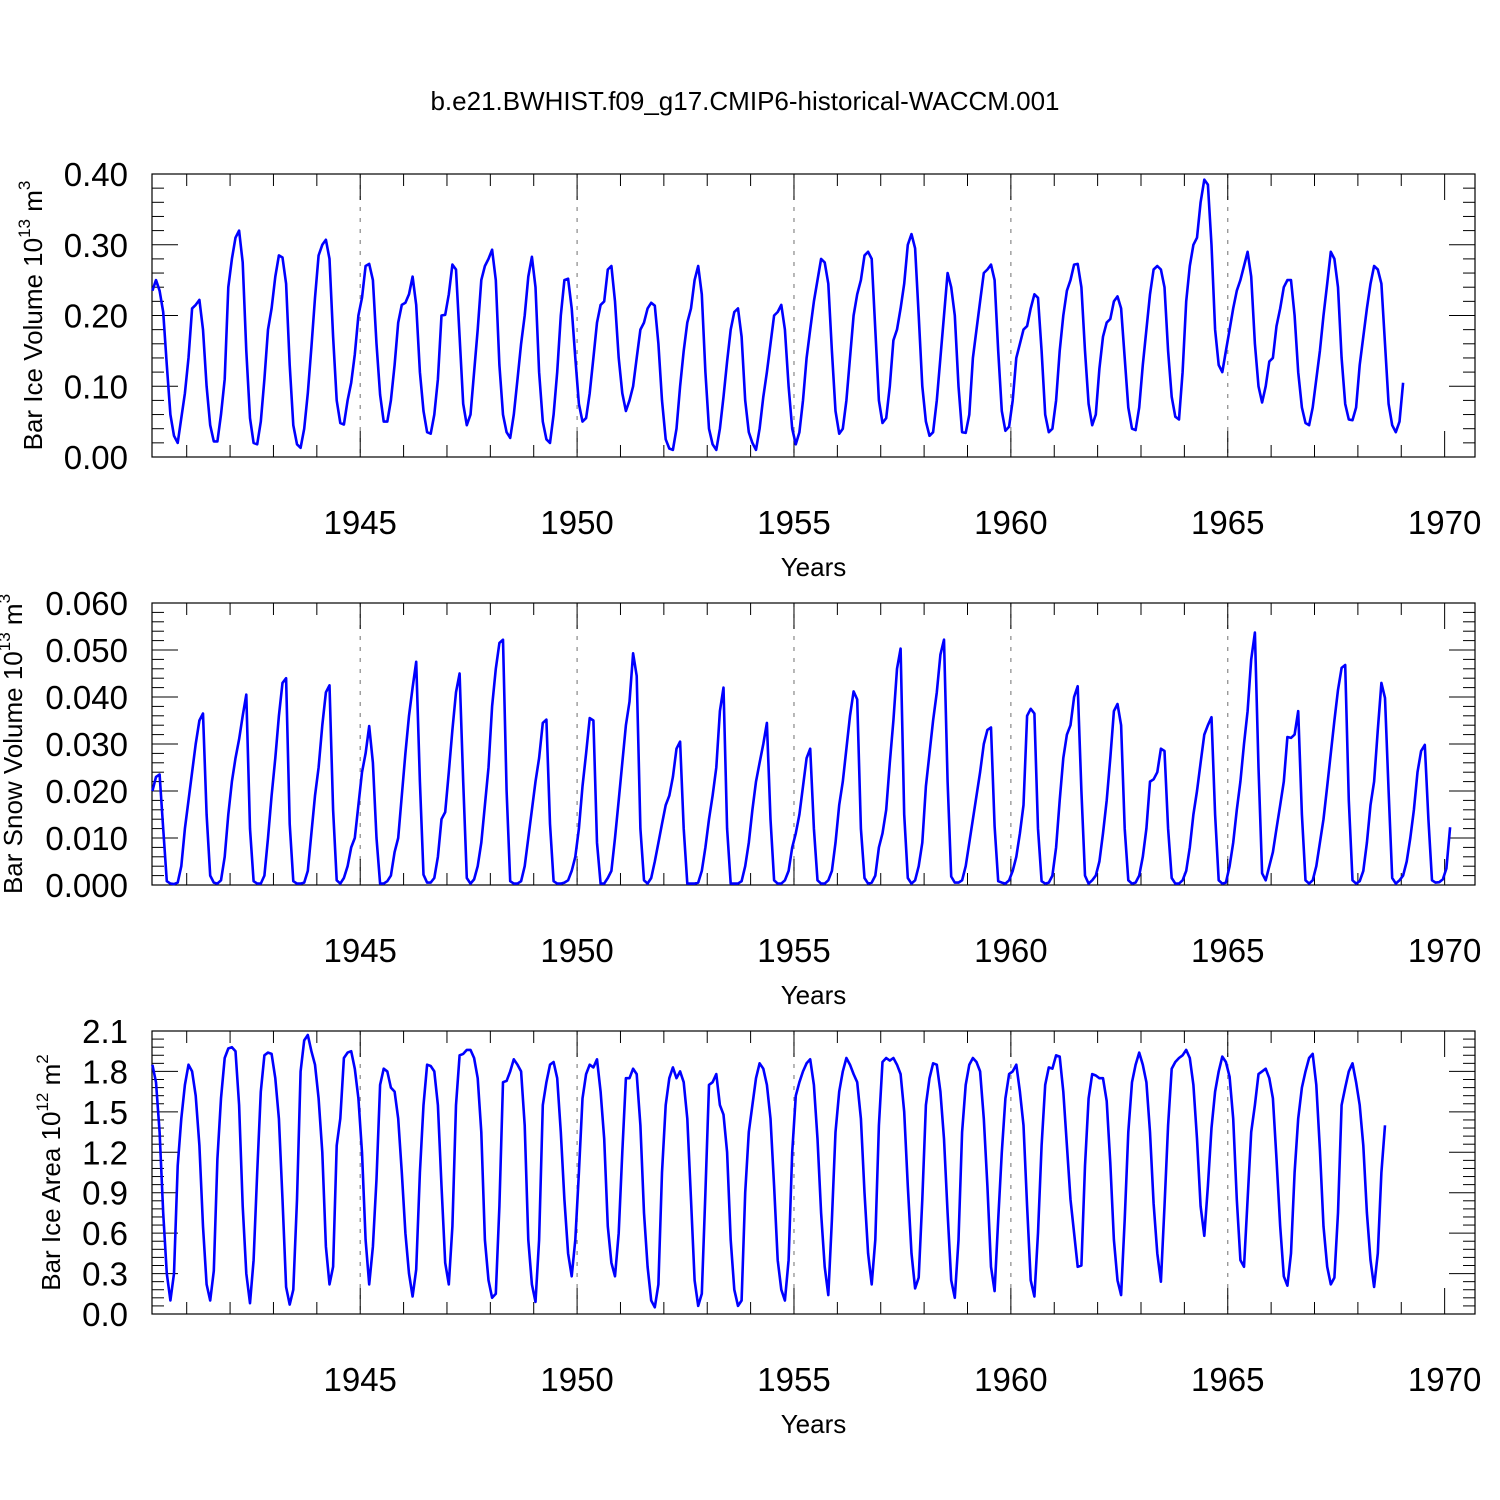 This screenshot has width=1500, height=1500. What do you see at coordinates (105, 1112) in the screenshot?
I see `y-tick-label: 1.5` at bounding box center [105, 1112].